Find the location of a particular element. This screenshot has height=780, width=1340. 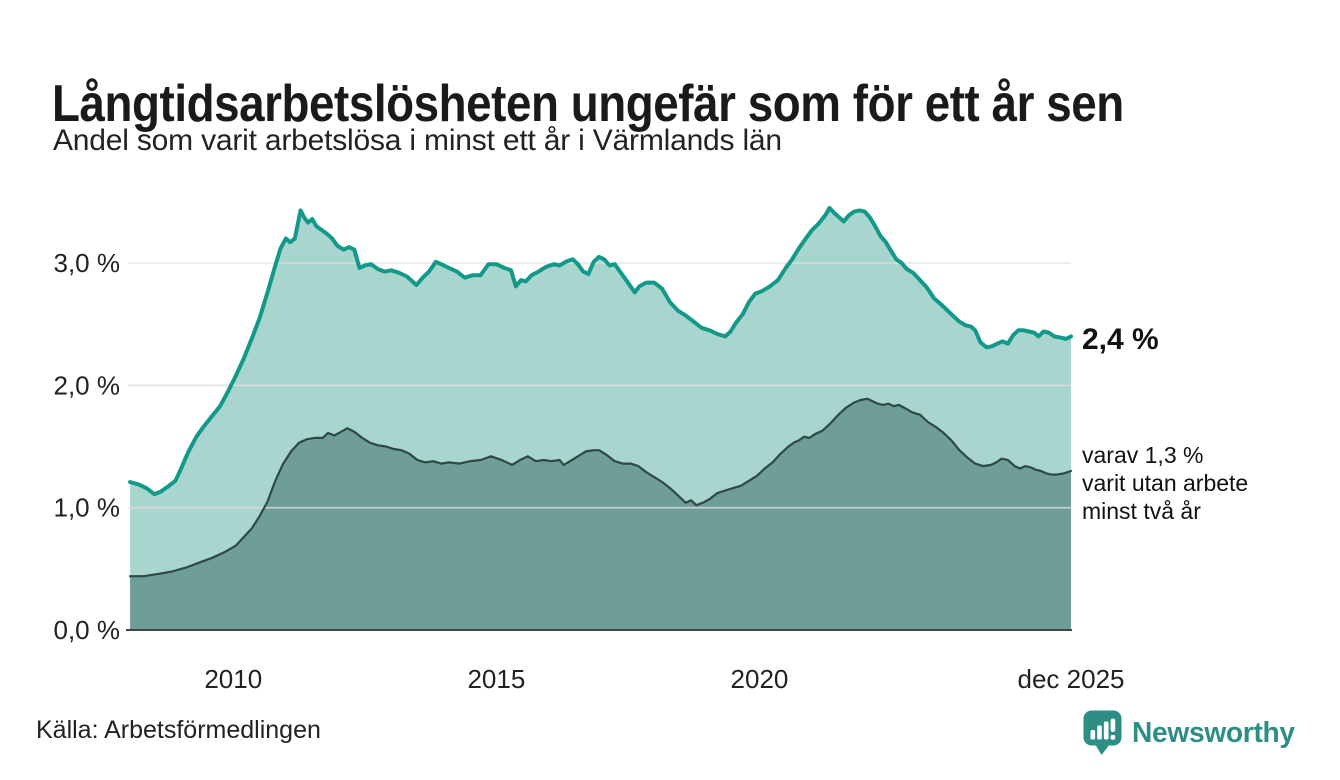

newsworthy-bubble-icon is located at coordinates (1102, 732).